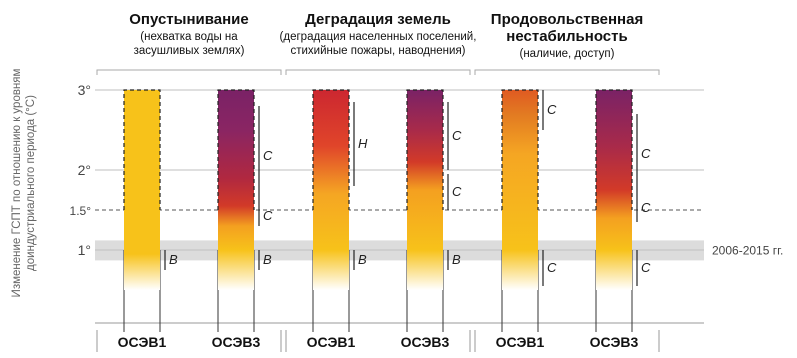 This screenshot has width=797, height=358. What do you see at coordinates (377, 51) in the screenshot?
I see `group-subtitle: стихийные пожары, наводнения)` at bounding box center [377, 51].